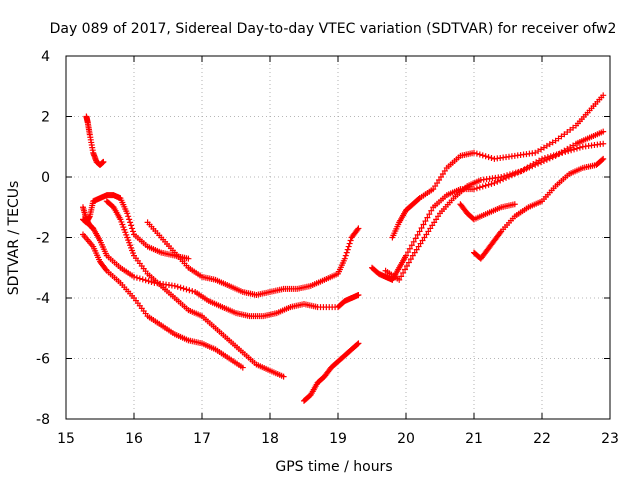 The image size is (640, 480). I want to click on series-track-j, so click(494, 211).